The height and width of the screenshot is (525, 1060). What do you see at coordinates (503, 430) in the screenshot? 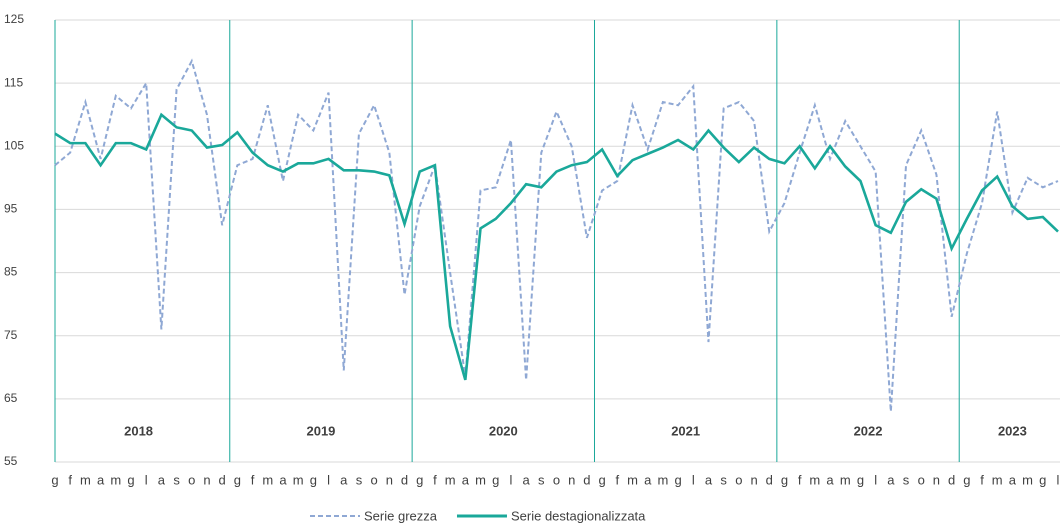
I see `year-label: 2020` at bounding box center [503, 430].